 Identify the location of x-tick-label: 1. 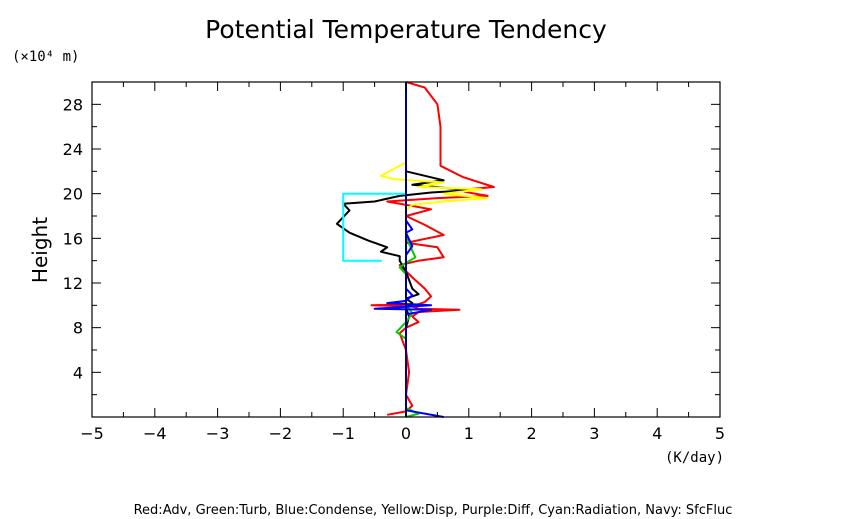
(469, 433).